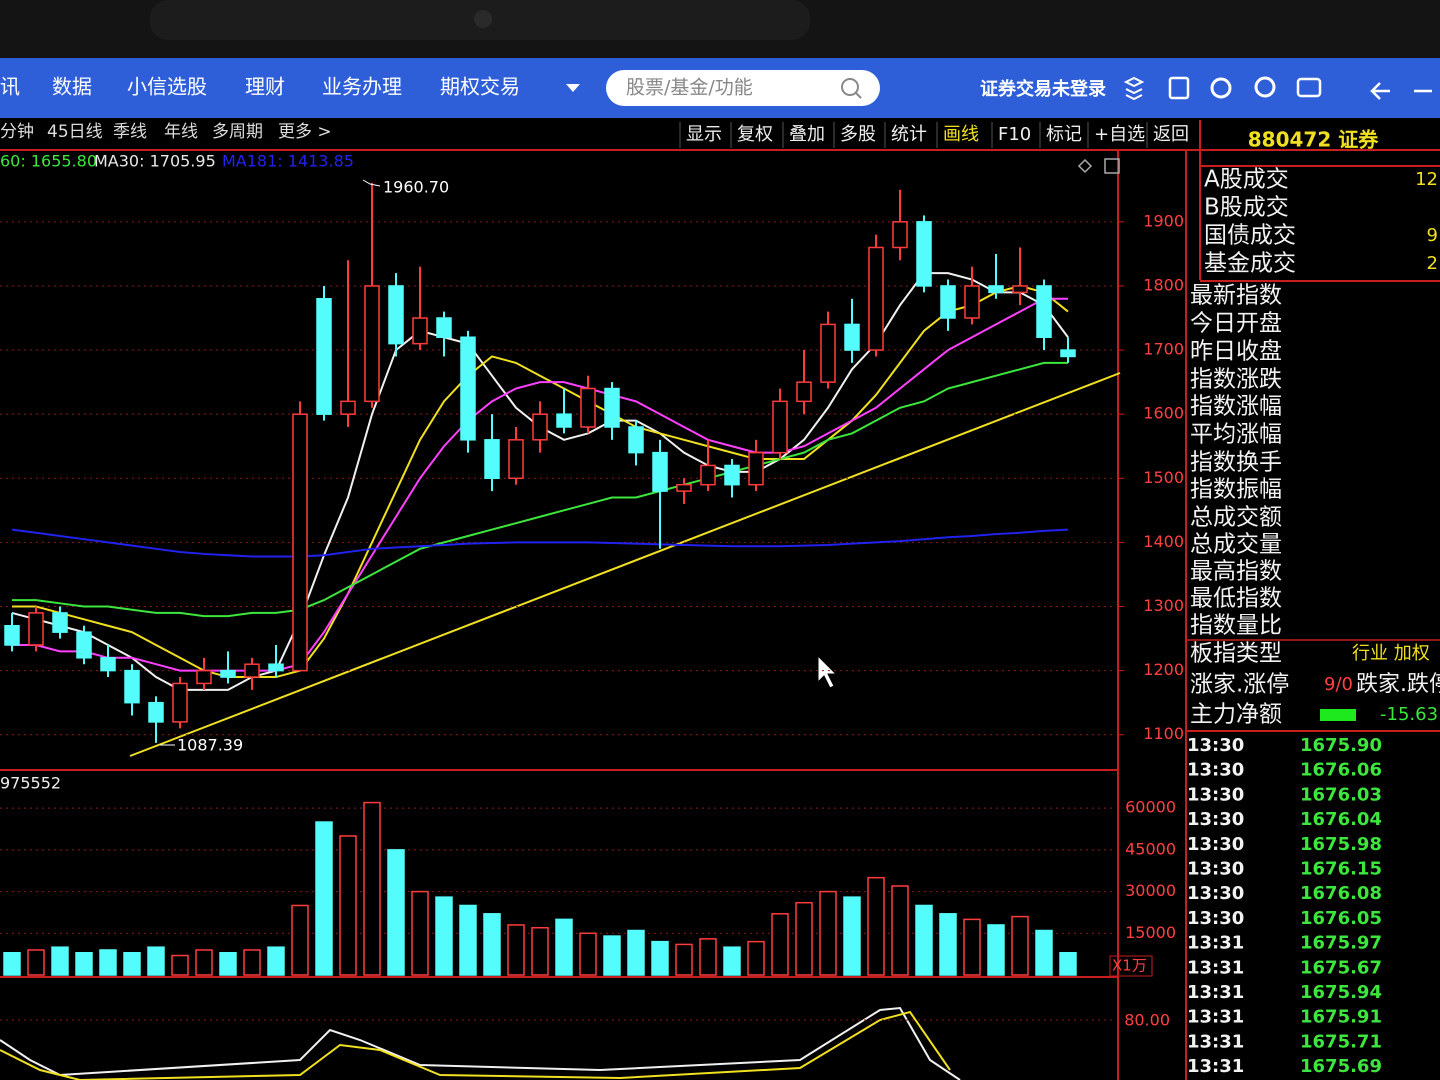 The image size is (1440, 1080). Describe the element at coordinates (807, 134) in the screenshot. I see `toolbar-button: 叠加` at that location.